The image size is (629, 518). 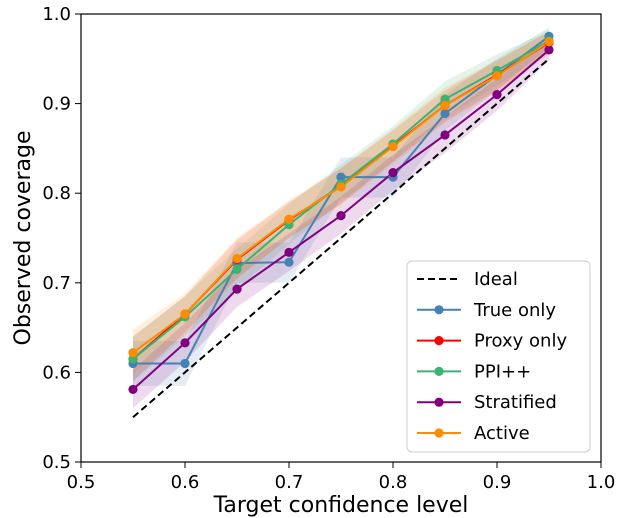 I want to click on ppiplusplus-point, so click(x=237, y=269).